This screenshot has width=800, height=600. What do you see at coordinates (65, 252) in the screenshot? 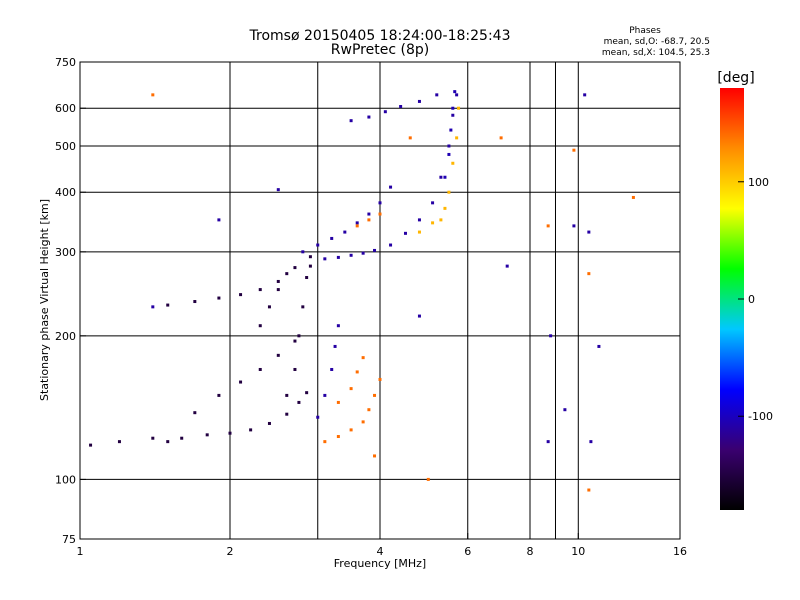
I see `y-tick-label: 300` at bounding box center [65, 252].